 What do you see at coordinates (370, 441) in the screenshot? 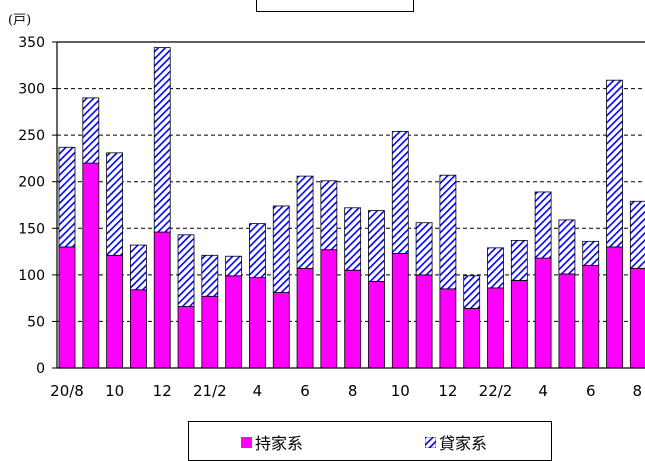
I see `legend: 持家系 貸家系` at bounding box center [370, 441].